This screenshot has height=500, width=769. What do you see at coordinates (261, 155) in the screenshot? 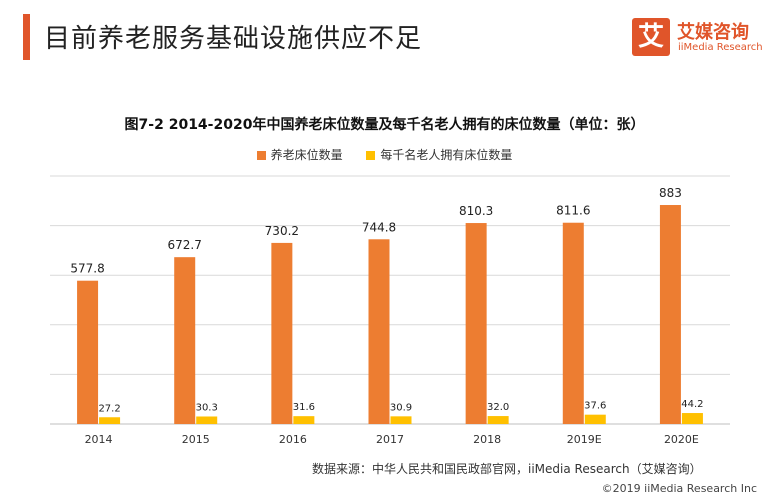
I see `legend-swatch-beds` at bounding box center [261, 155].